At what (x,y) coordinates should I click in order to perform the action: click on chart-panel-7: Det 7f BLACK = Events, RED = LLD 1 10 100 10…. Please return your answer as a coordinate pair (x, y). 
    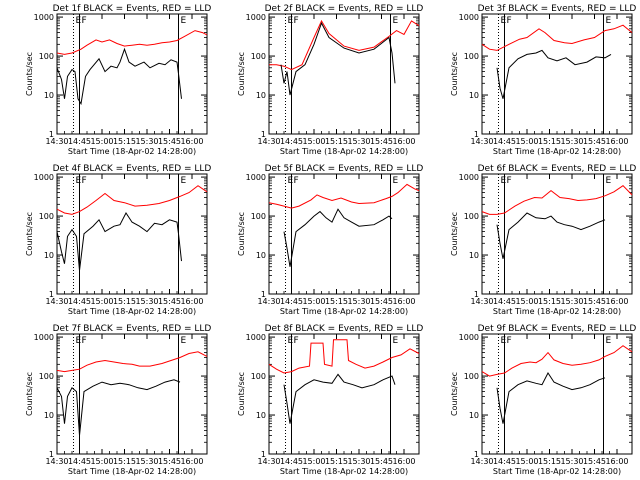
    Looking at the image, I should click on (118, 400).